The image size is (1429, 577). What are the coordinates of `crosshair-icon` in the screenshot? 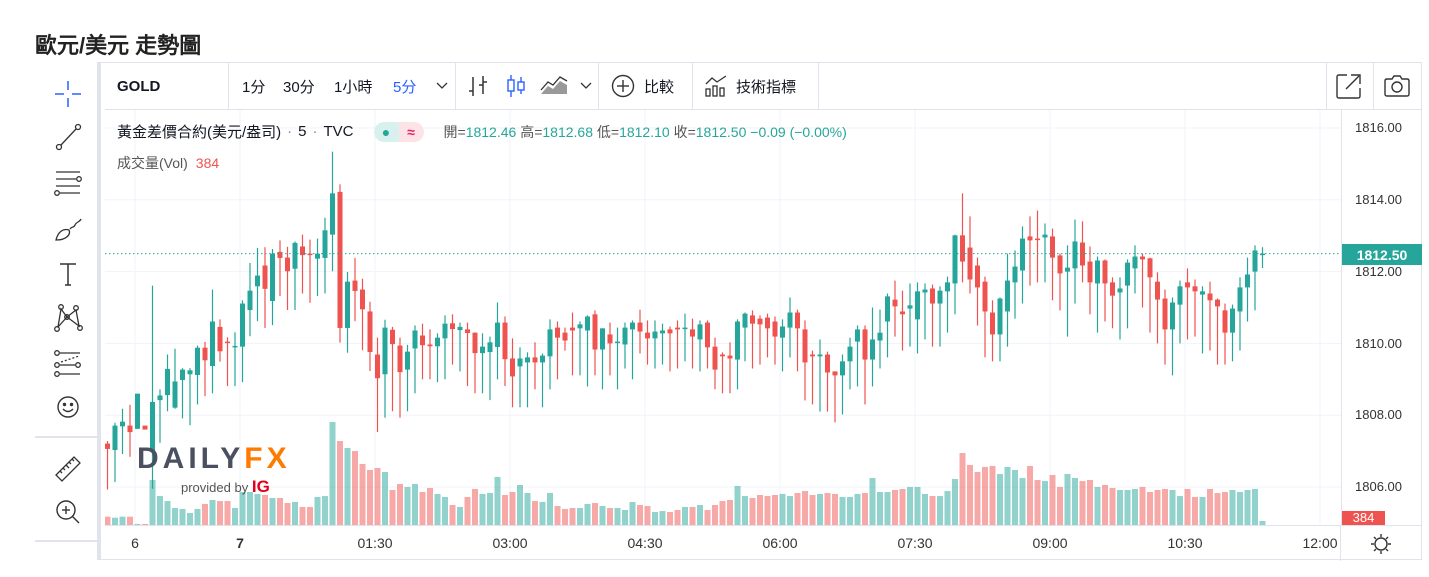 It's located at (68, 94).